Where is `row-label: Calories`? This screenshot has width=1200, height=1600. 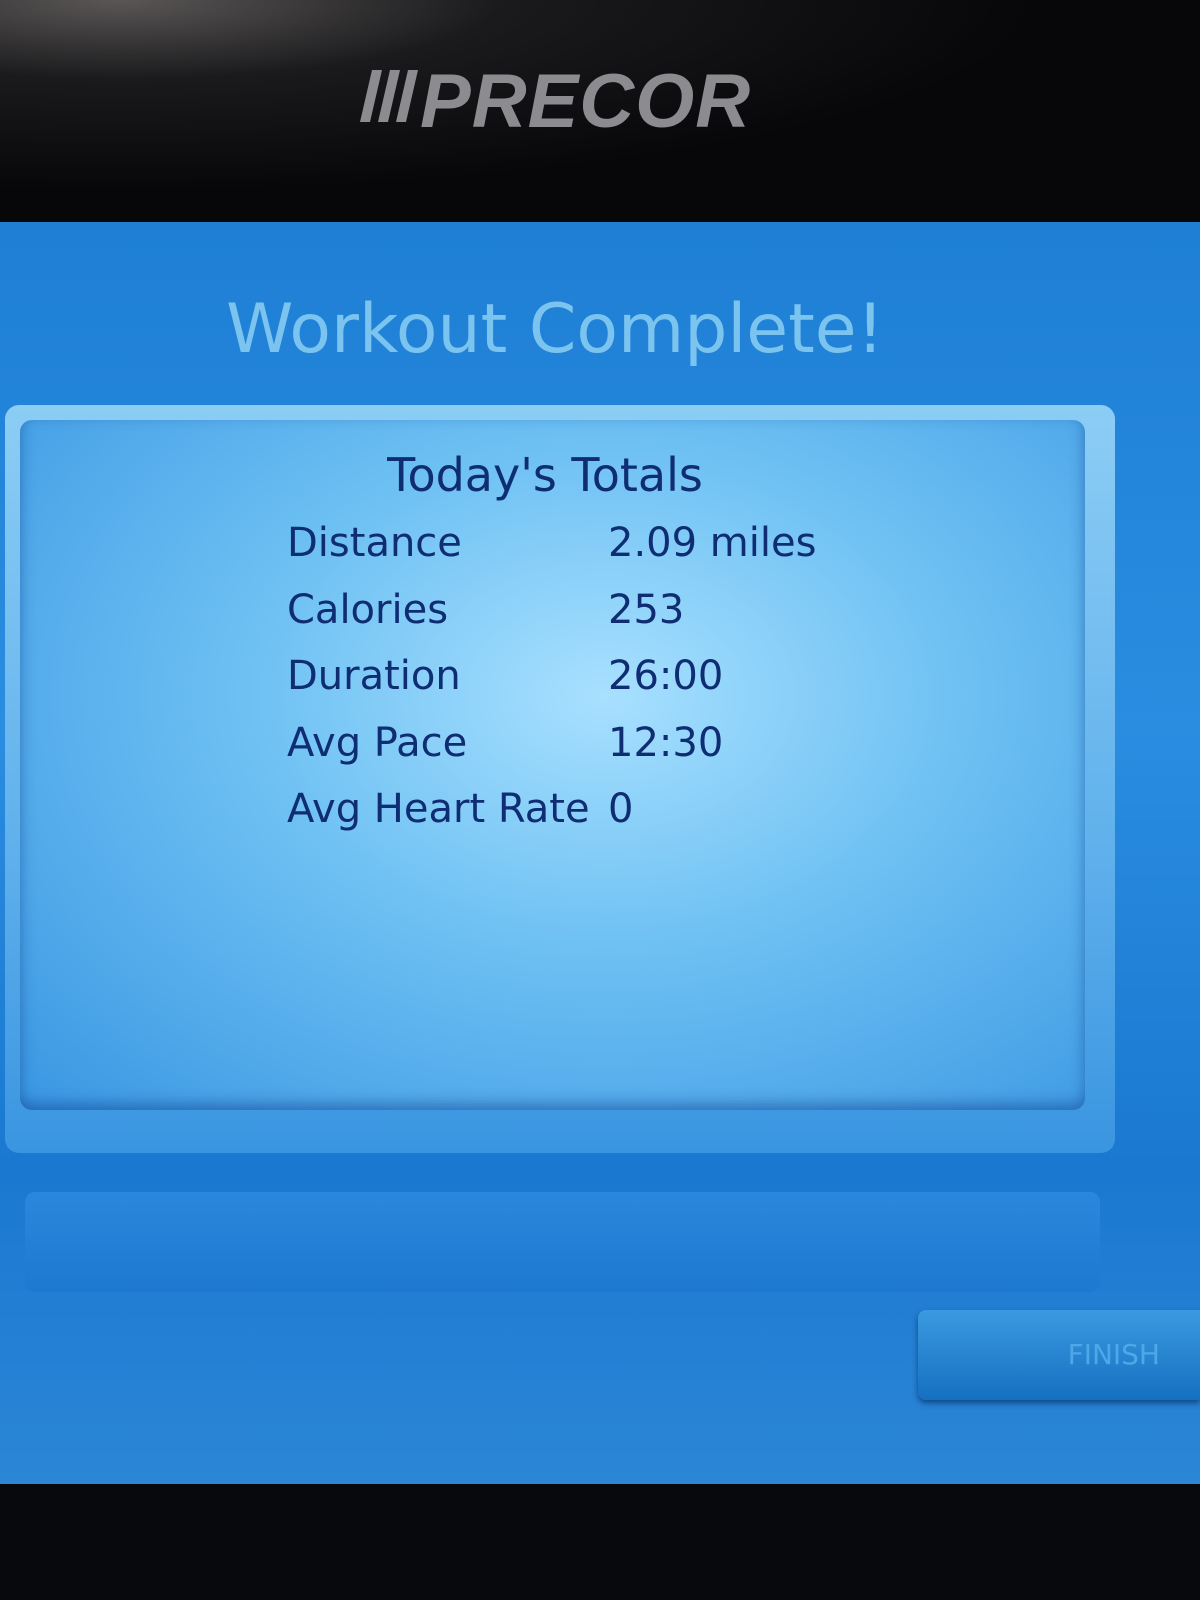 row-label: Calories is located at coordinates (368, 609).